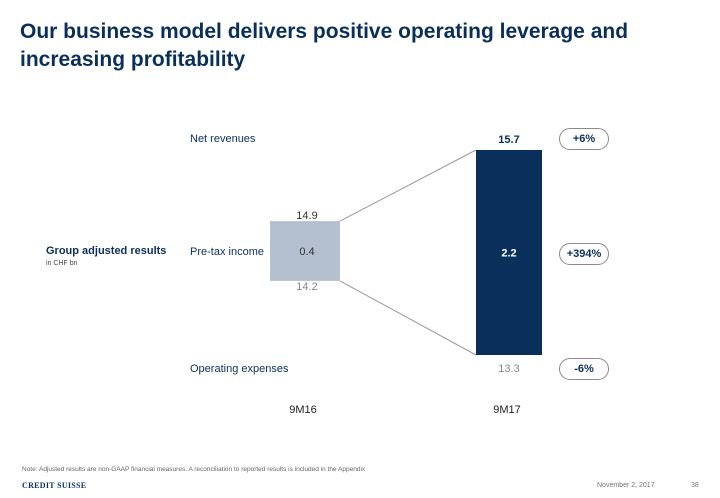 The height and width of the screenshot is (498, 720). I want to click on page-number: 38, so click(695, 485).